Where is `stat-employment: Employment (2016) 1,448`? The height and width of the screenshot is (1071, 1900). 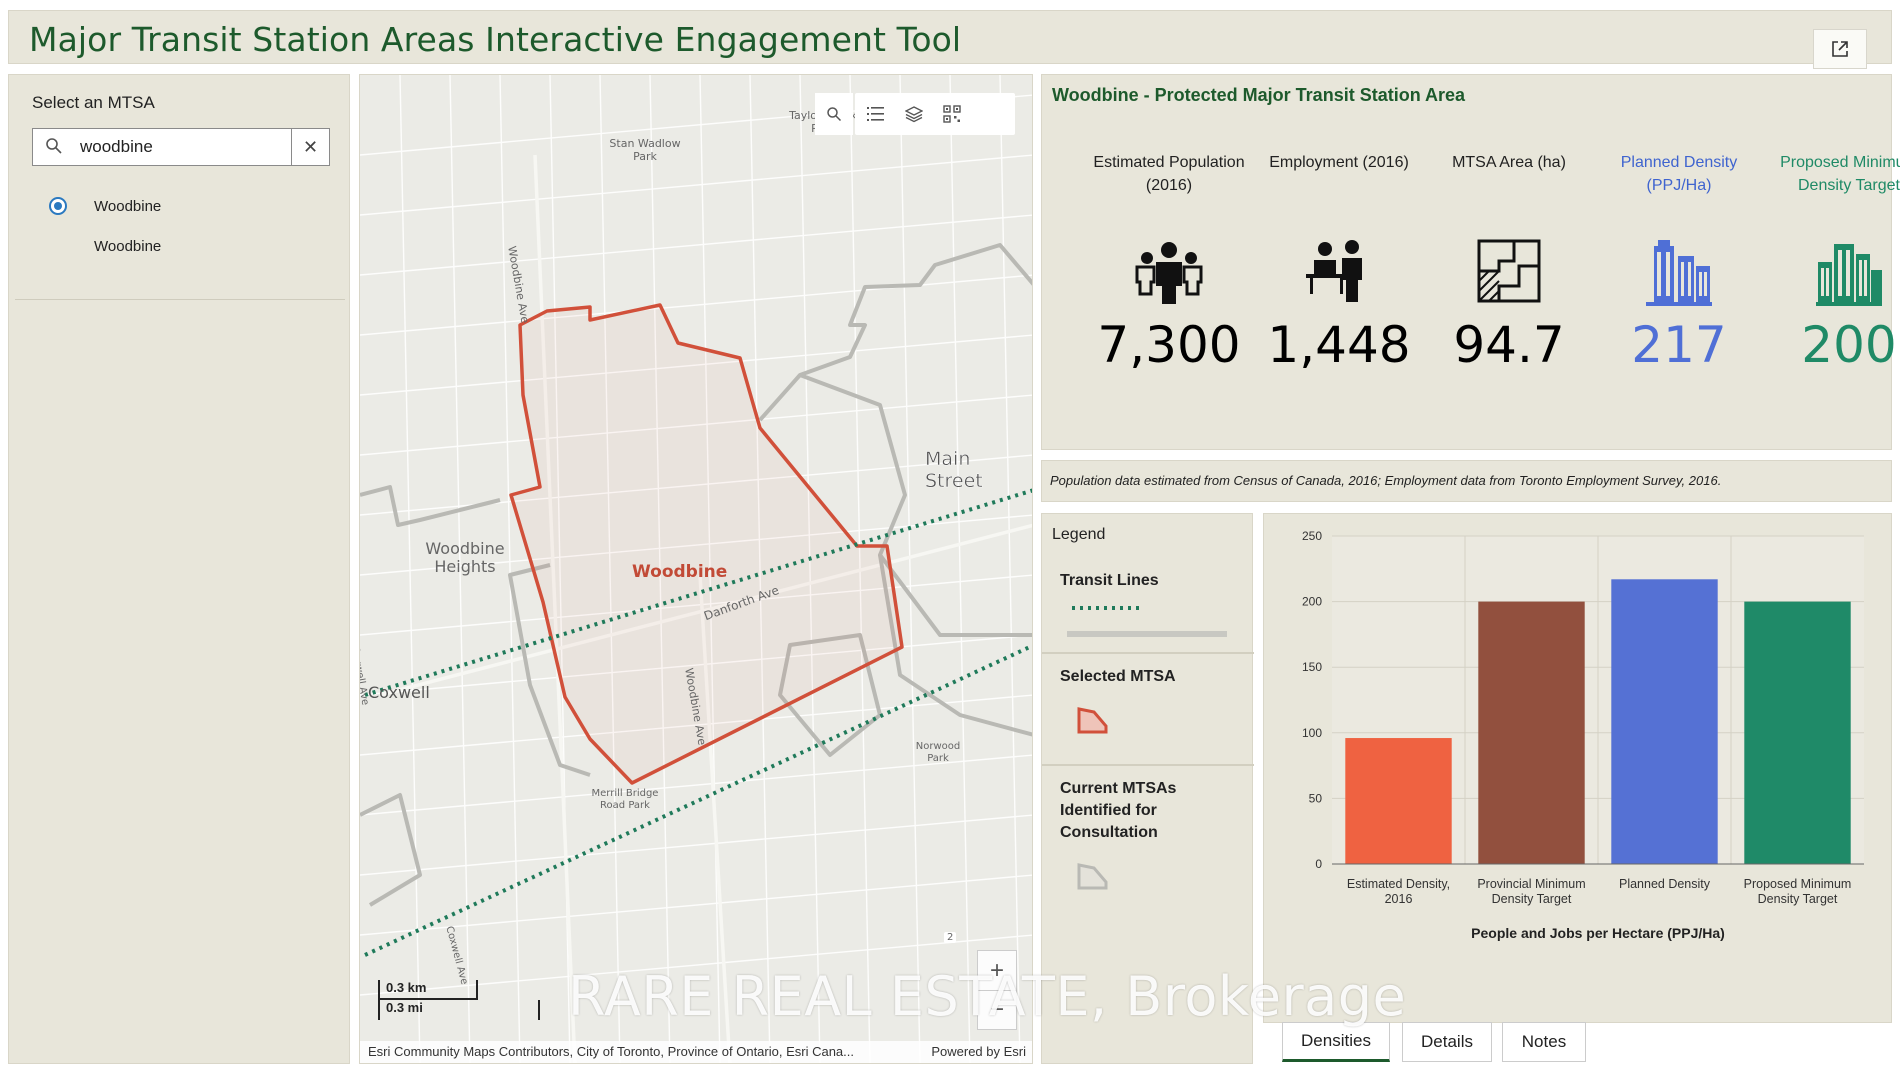 stat-employment: Employment (2016) 1,448 is located at coordinates (1339, 262).